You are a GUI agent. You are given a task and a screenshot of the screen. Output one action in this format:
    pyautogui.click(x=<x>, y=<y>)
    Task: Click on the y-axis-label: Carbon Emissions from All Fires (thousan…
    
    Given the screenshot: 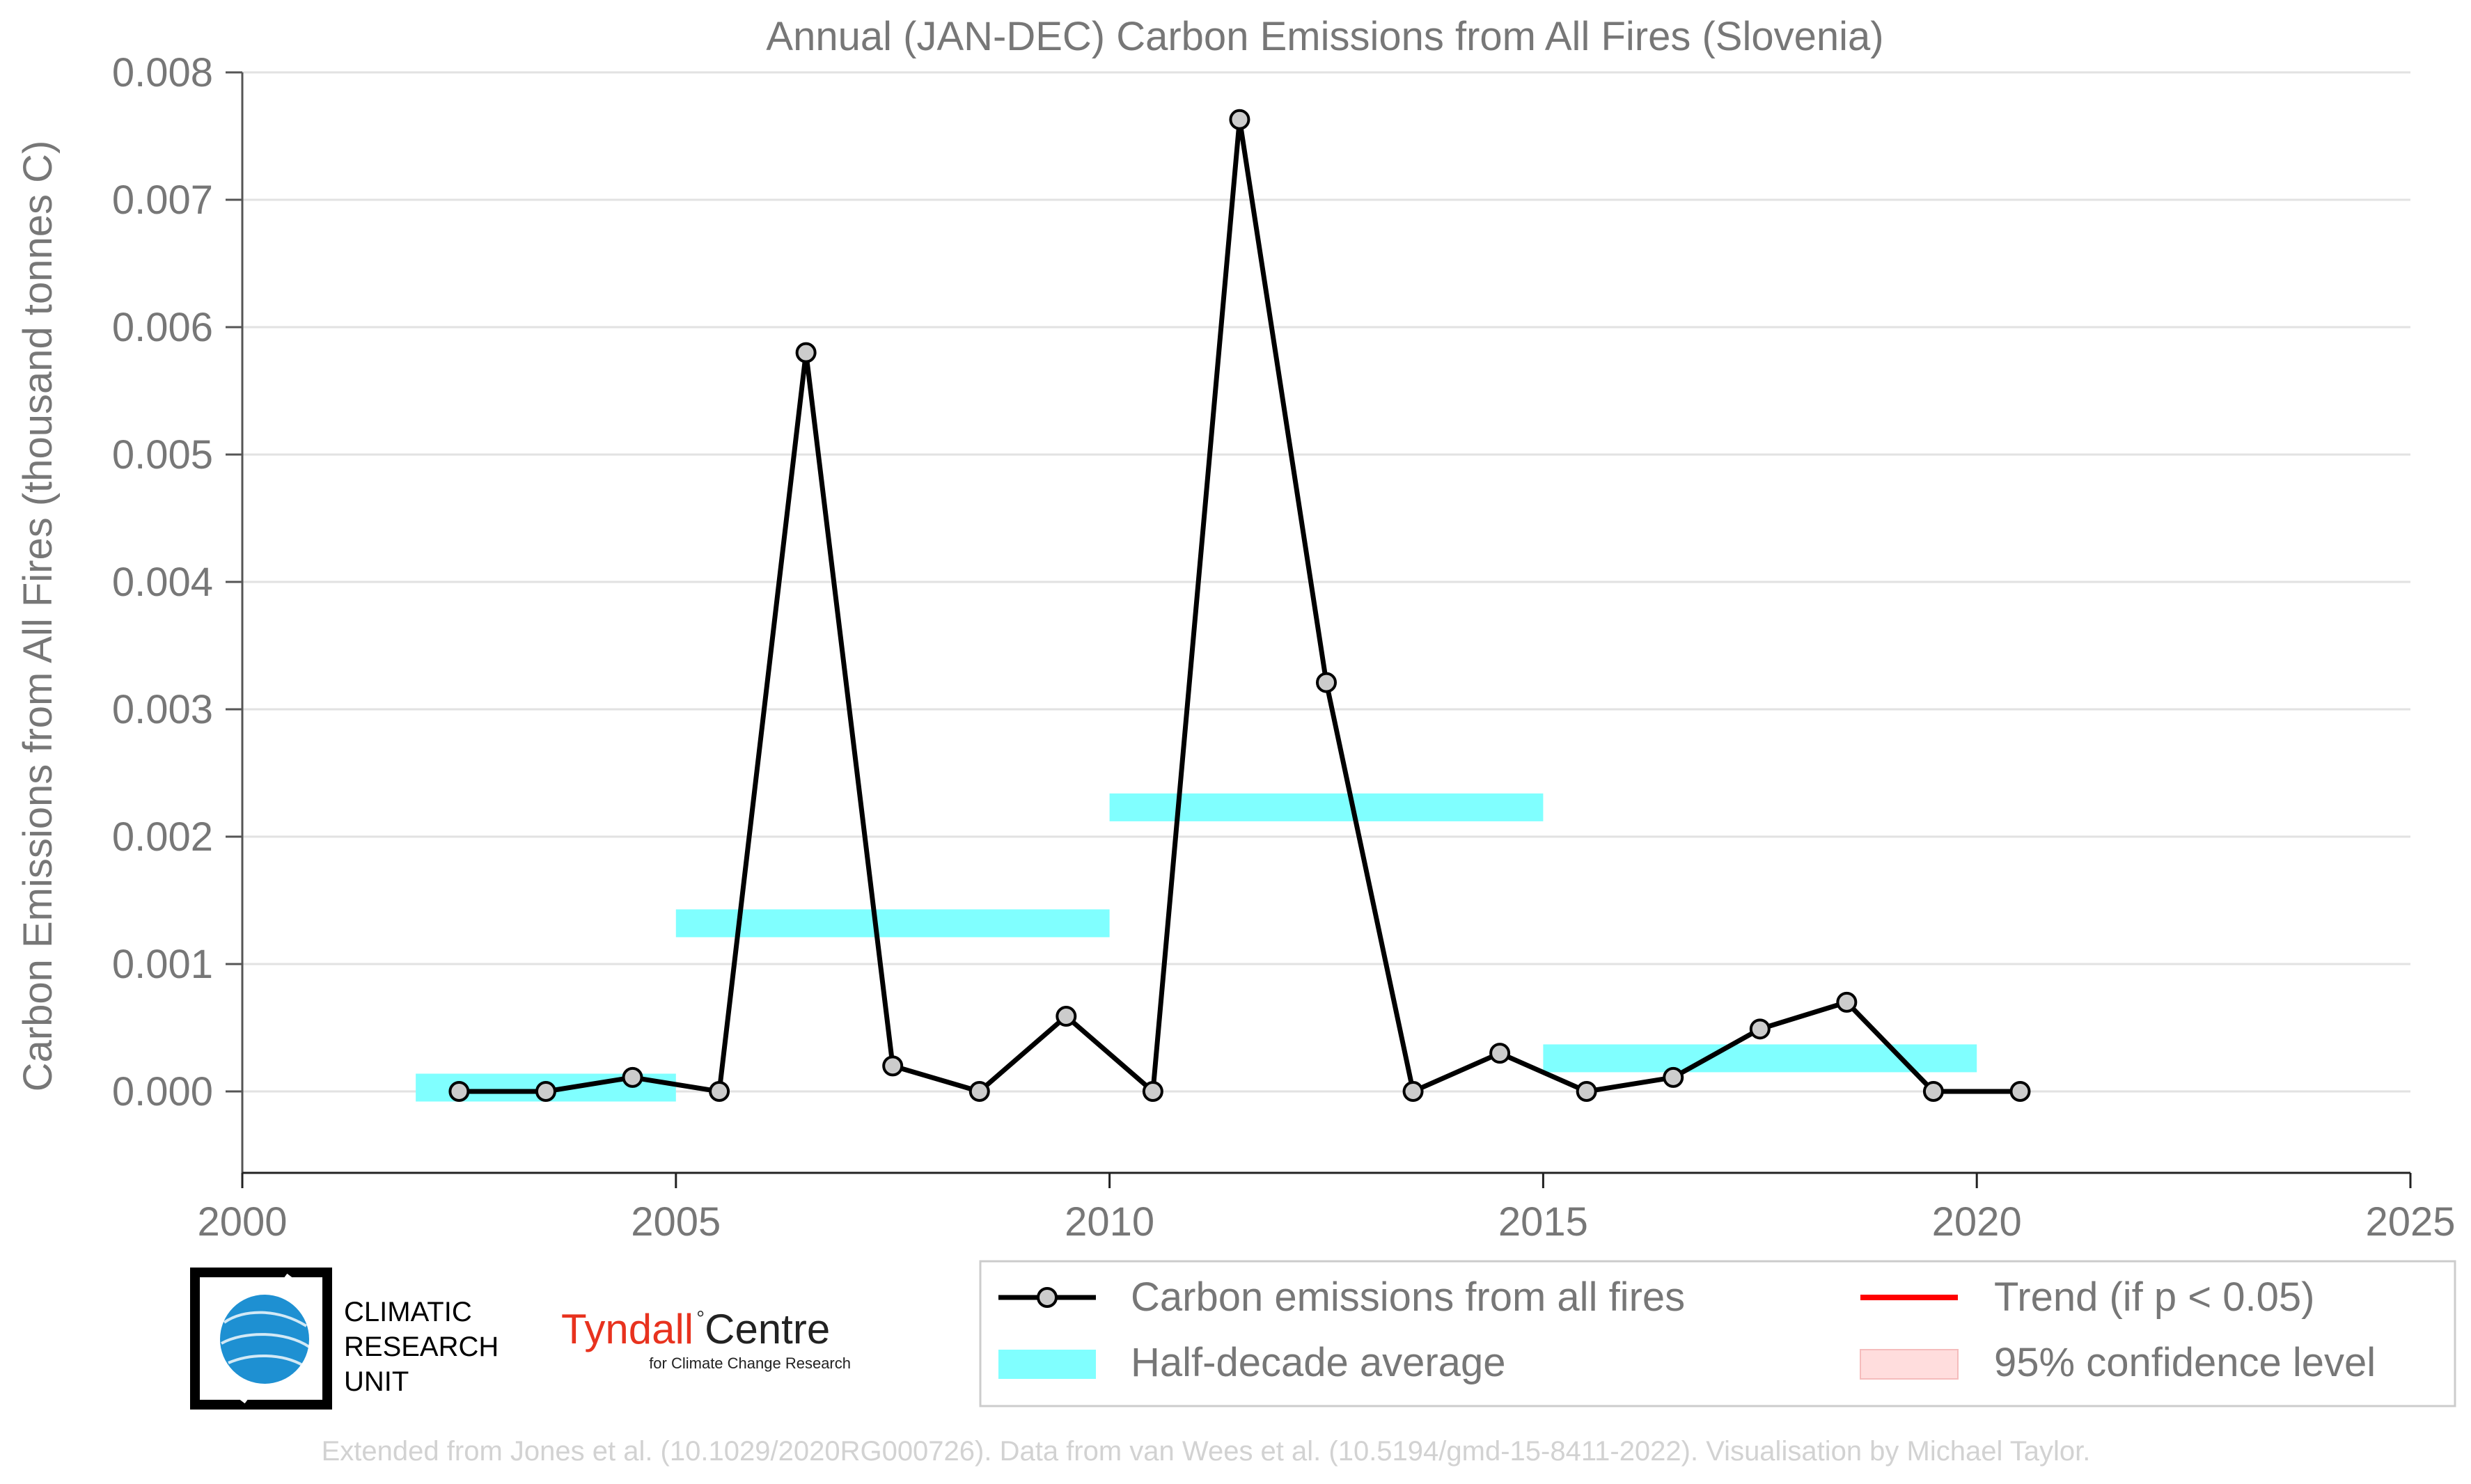 What is the action you would take?
    pyautogui.click(x=38, y=616)
    